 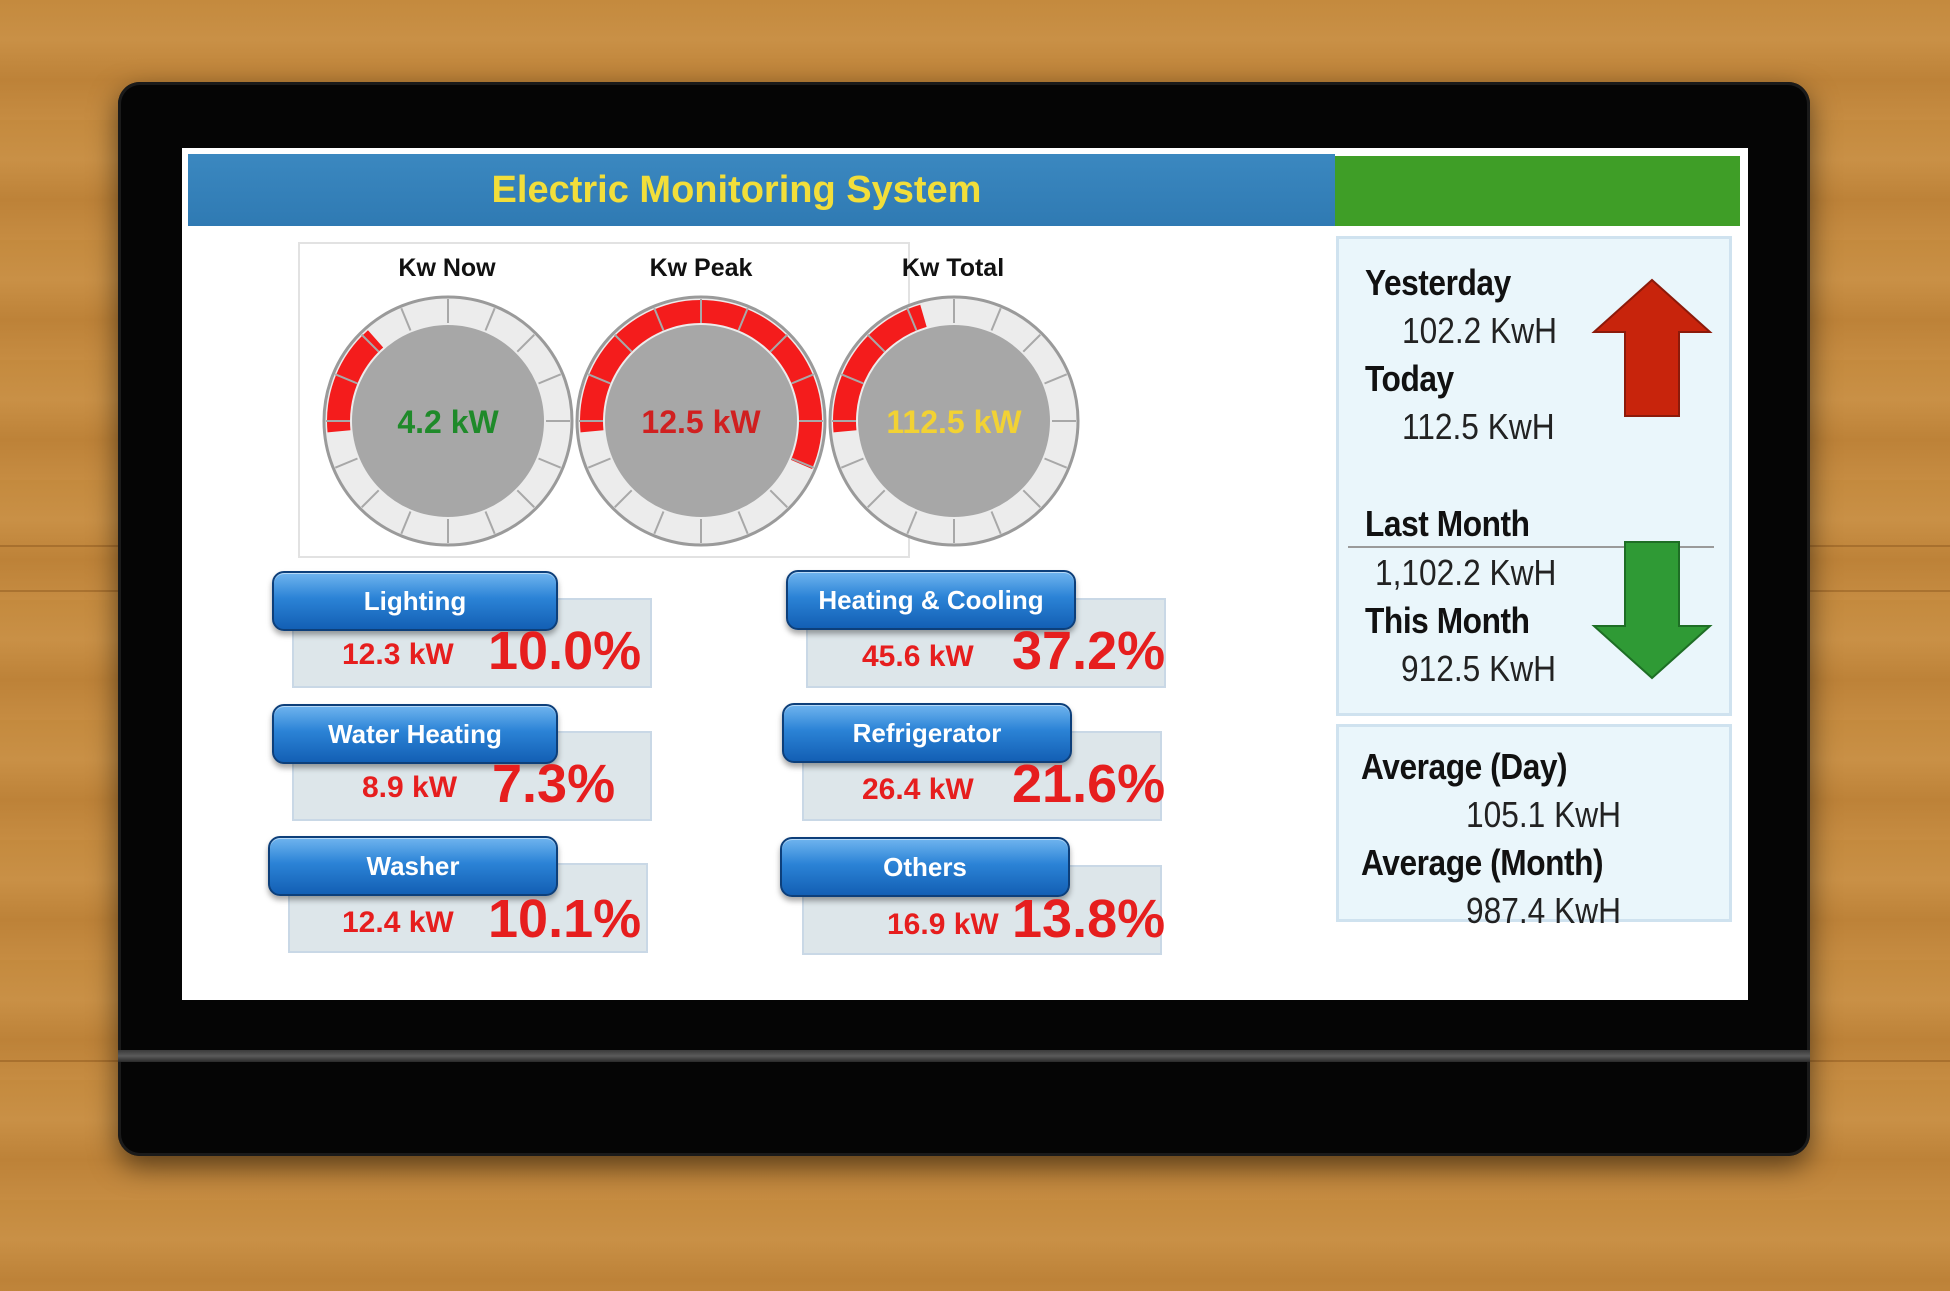 What do you see at coordinates (1479, 330) in the screenshot?
I see `yesterday-value: 102.2 KwH` at bounding box center [1479, 330].